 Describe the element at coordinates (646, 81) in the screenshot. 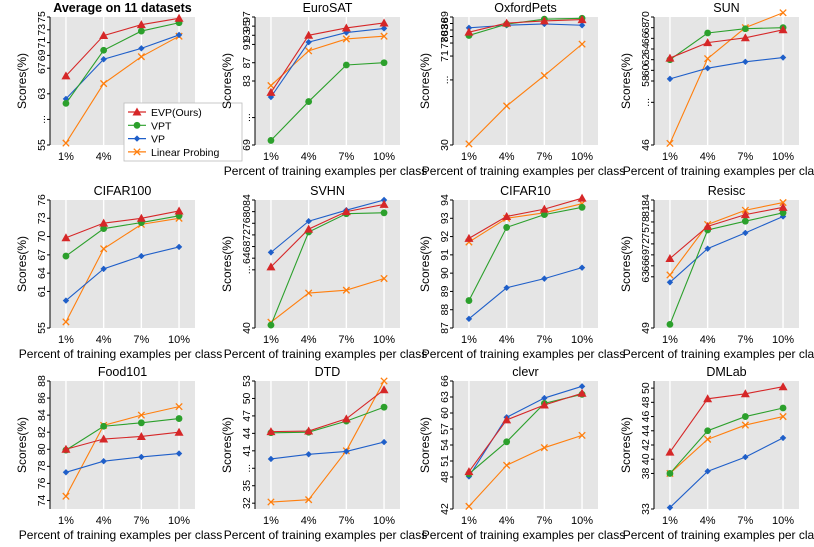

I see `y-tick-label: 58` at that location.